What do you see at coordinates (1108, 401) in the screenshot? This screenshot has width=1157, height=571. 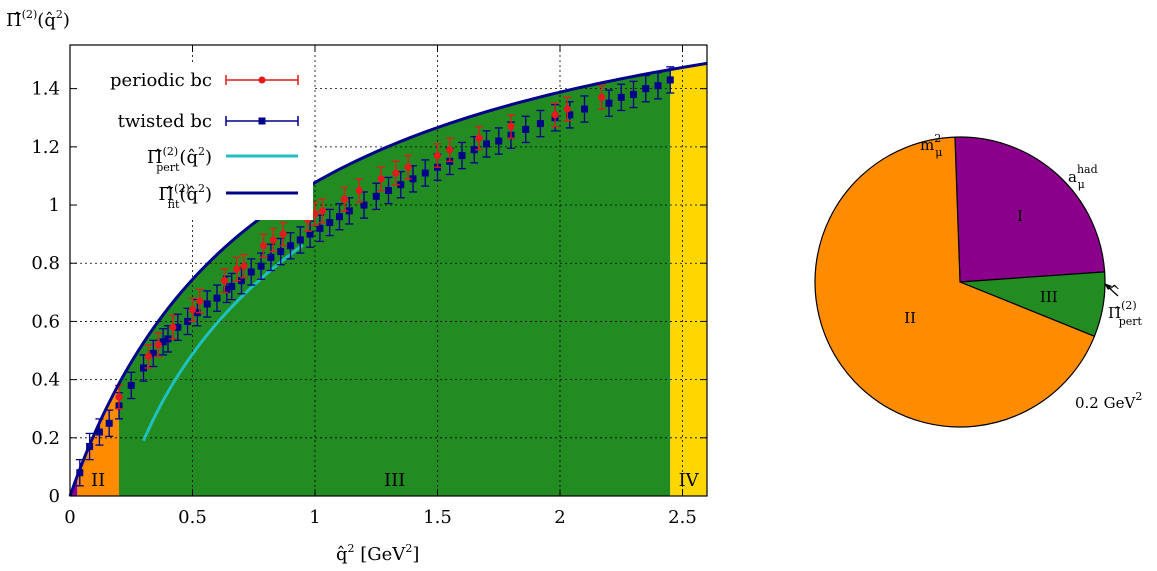 I see `pie-annotation-bottom-right: 0.2 GeV2` at bounding box center [1108, 401].